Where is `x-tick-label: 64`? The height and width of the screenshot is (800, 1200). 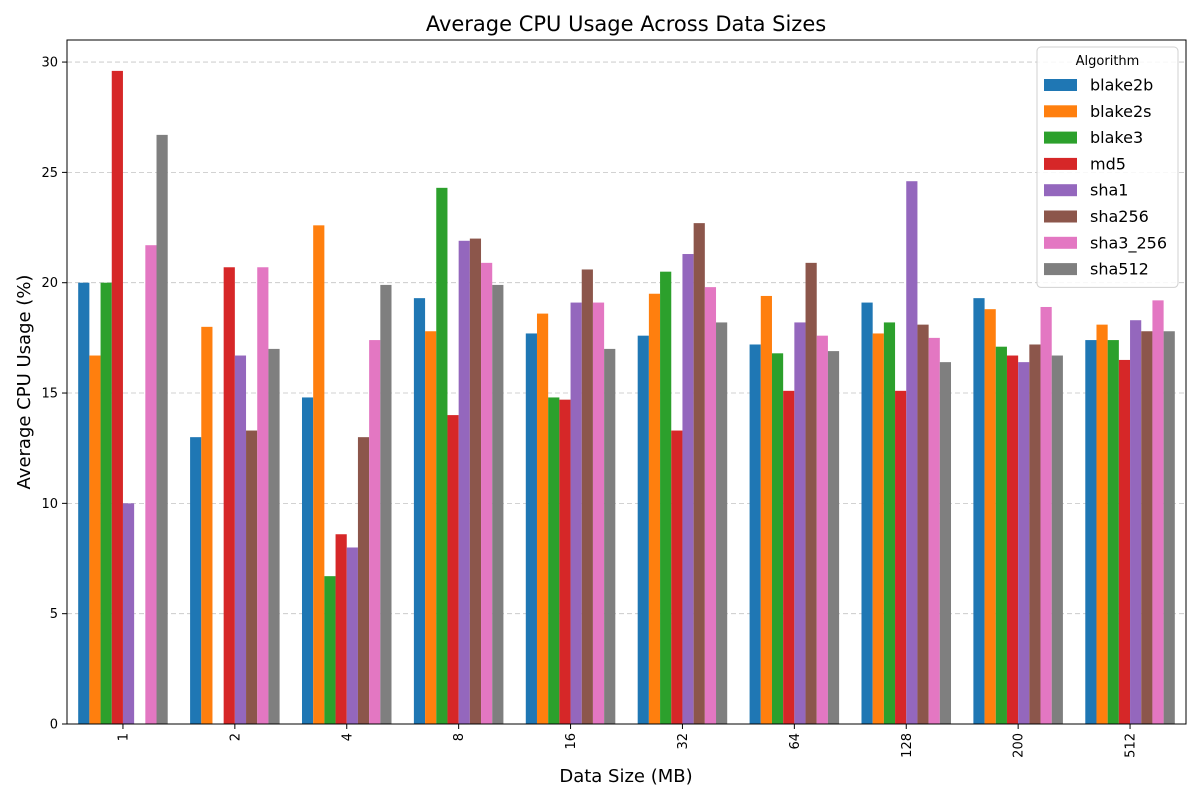 x-tick-label: 64 is located at coordinates (795, 741).